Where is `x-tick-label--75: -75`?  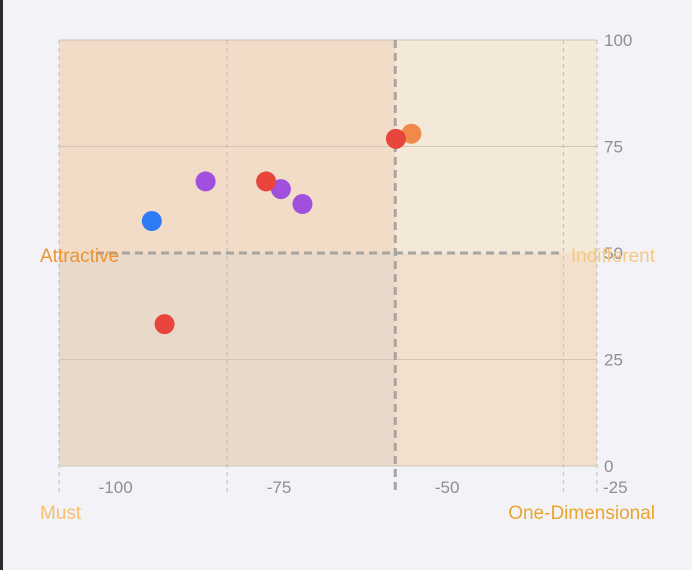 x-tick-label--75: -75 is located at coordinates (279, 487).